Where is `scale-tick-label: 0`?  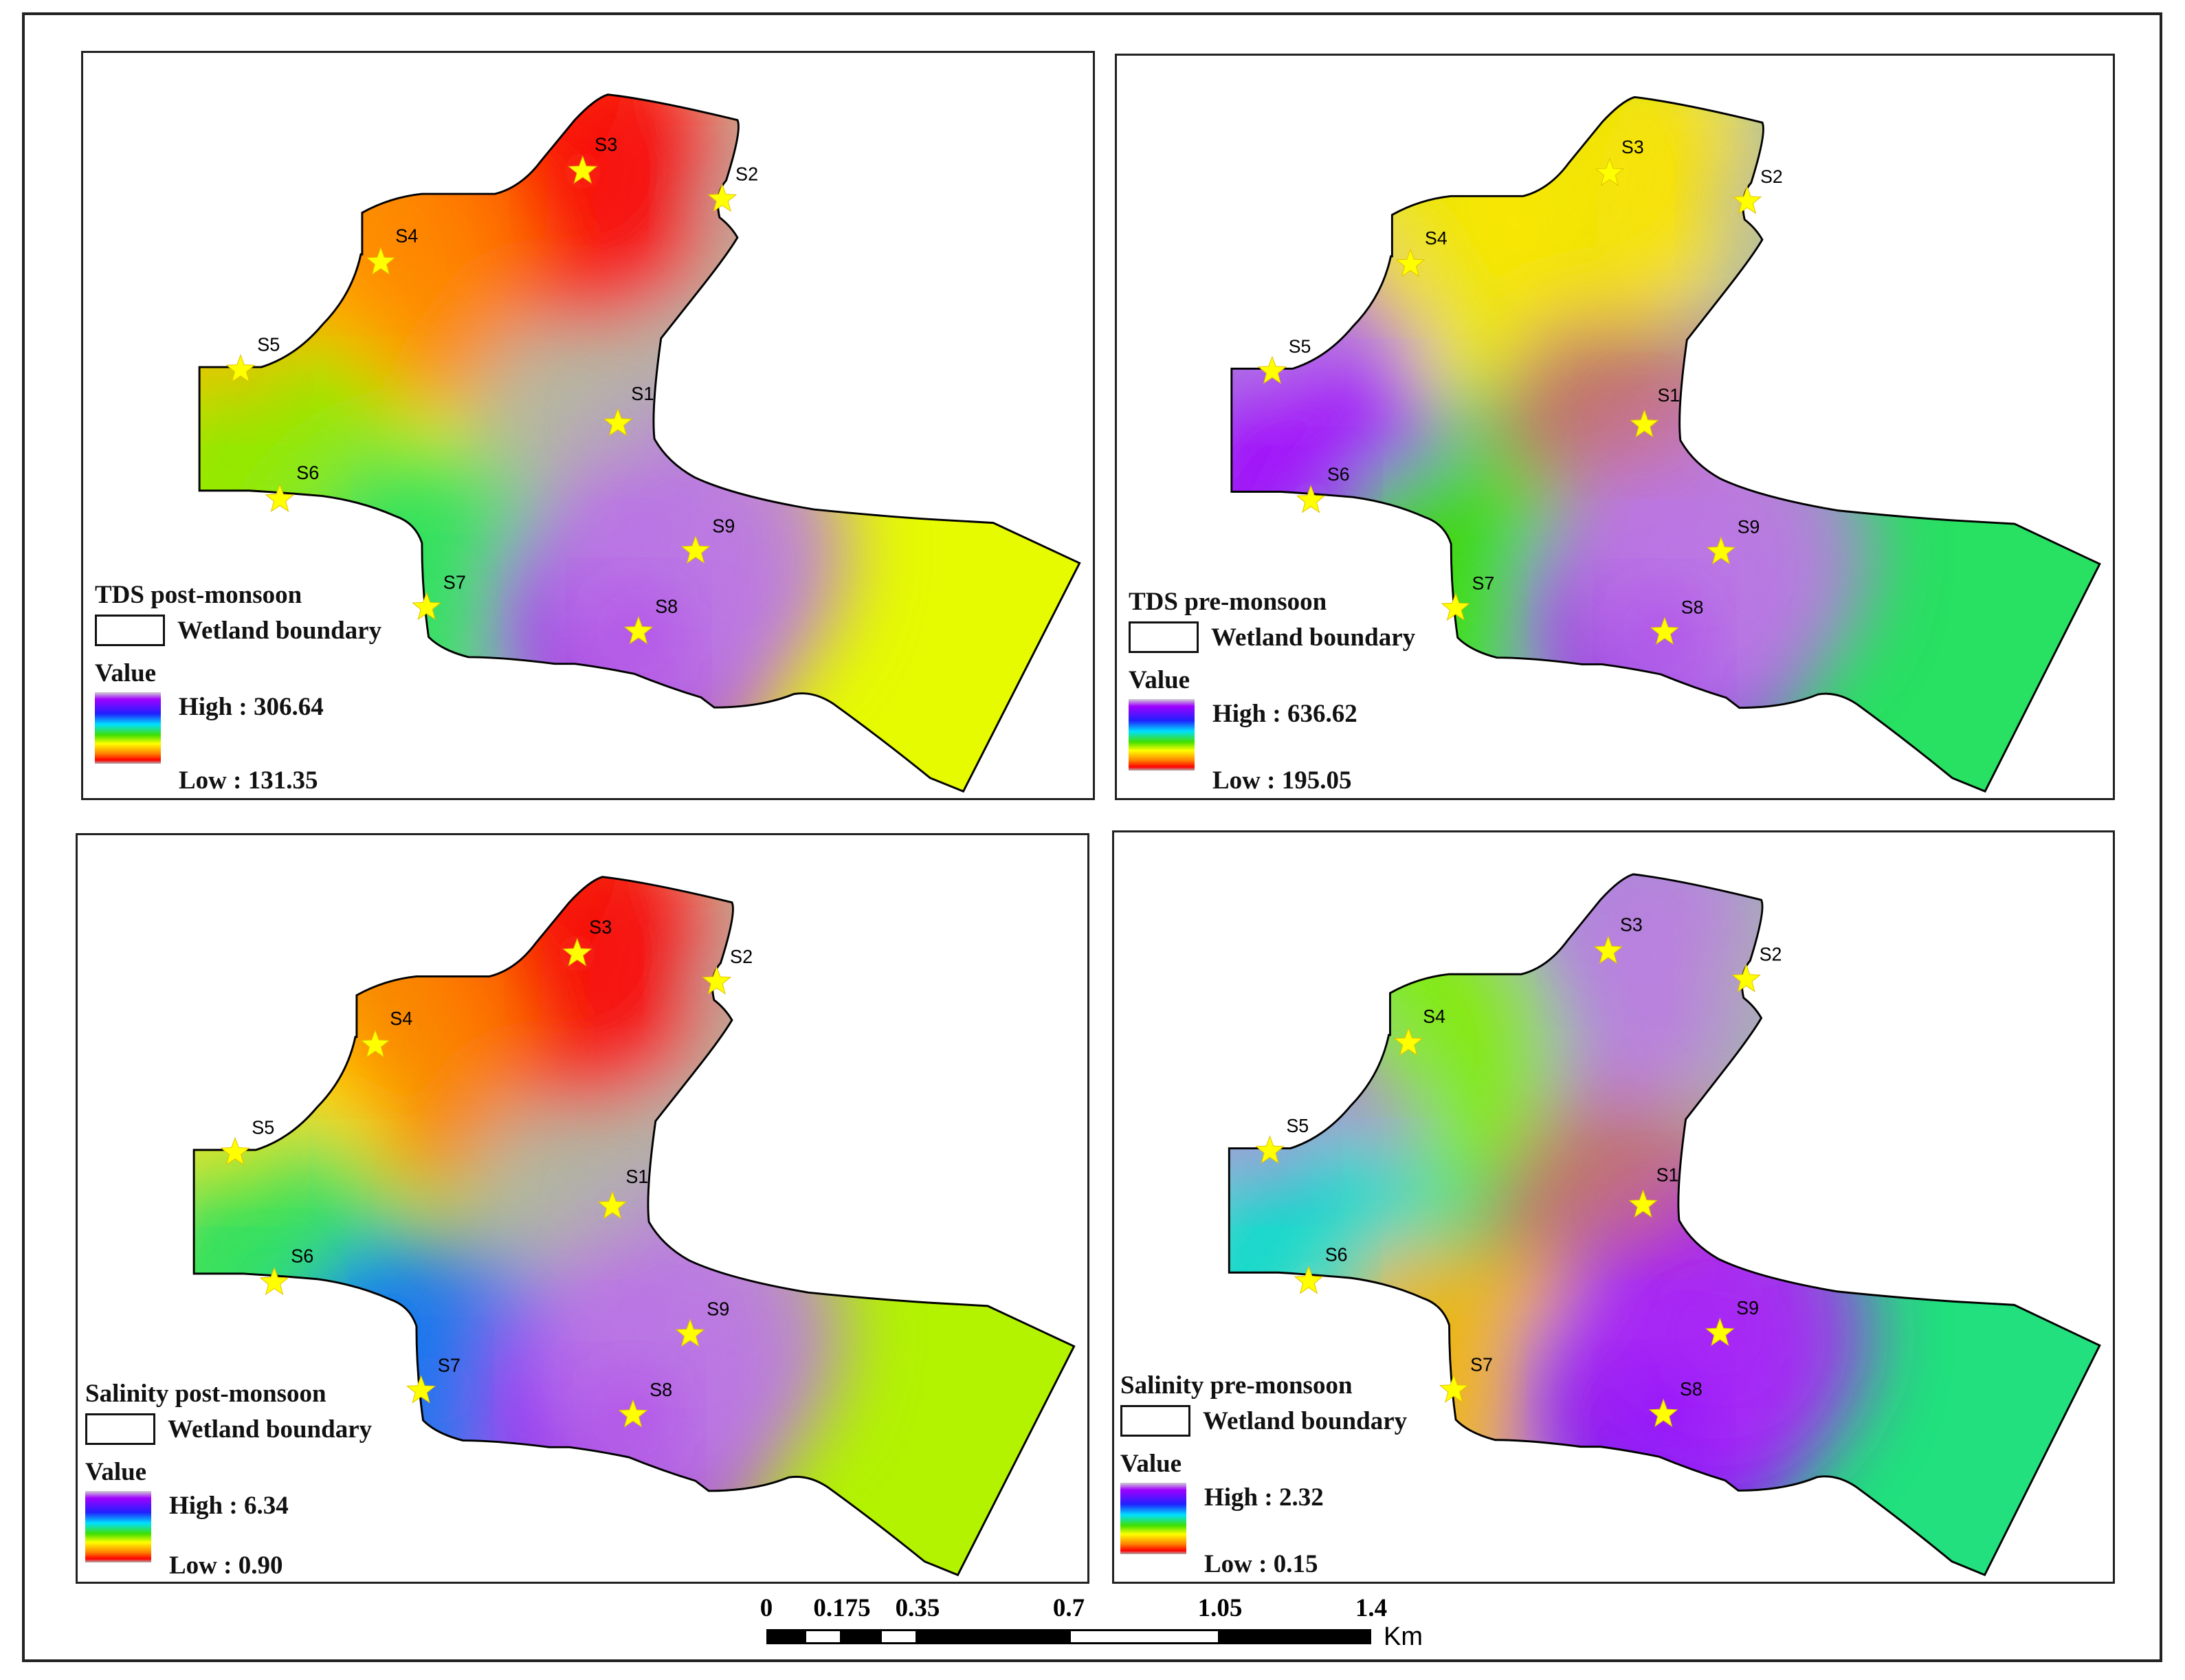
scale-tick-label: 0 is located at coordinates (766, 1608).